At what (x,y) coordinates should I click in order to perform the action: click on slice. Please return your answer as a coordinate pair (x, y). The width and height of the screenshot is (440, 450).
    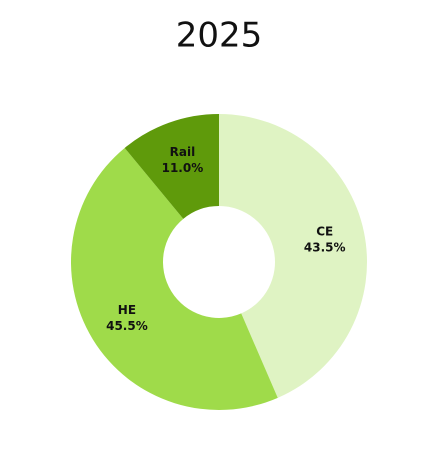
    Looking at the image, I should click on (171, 166).